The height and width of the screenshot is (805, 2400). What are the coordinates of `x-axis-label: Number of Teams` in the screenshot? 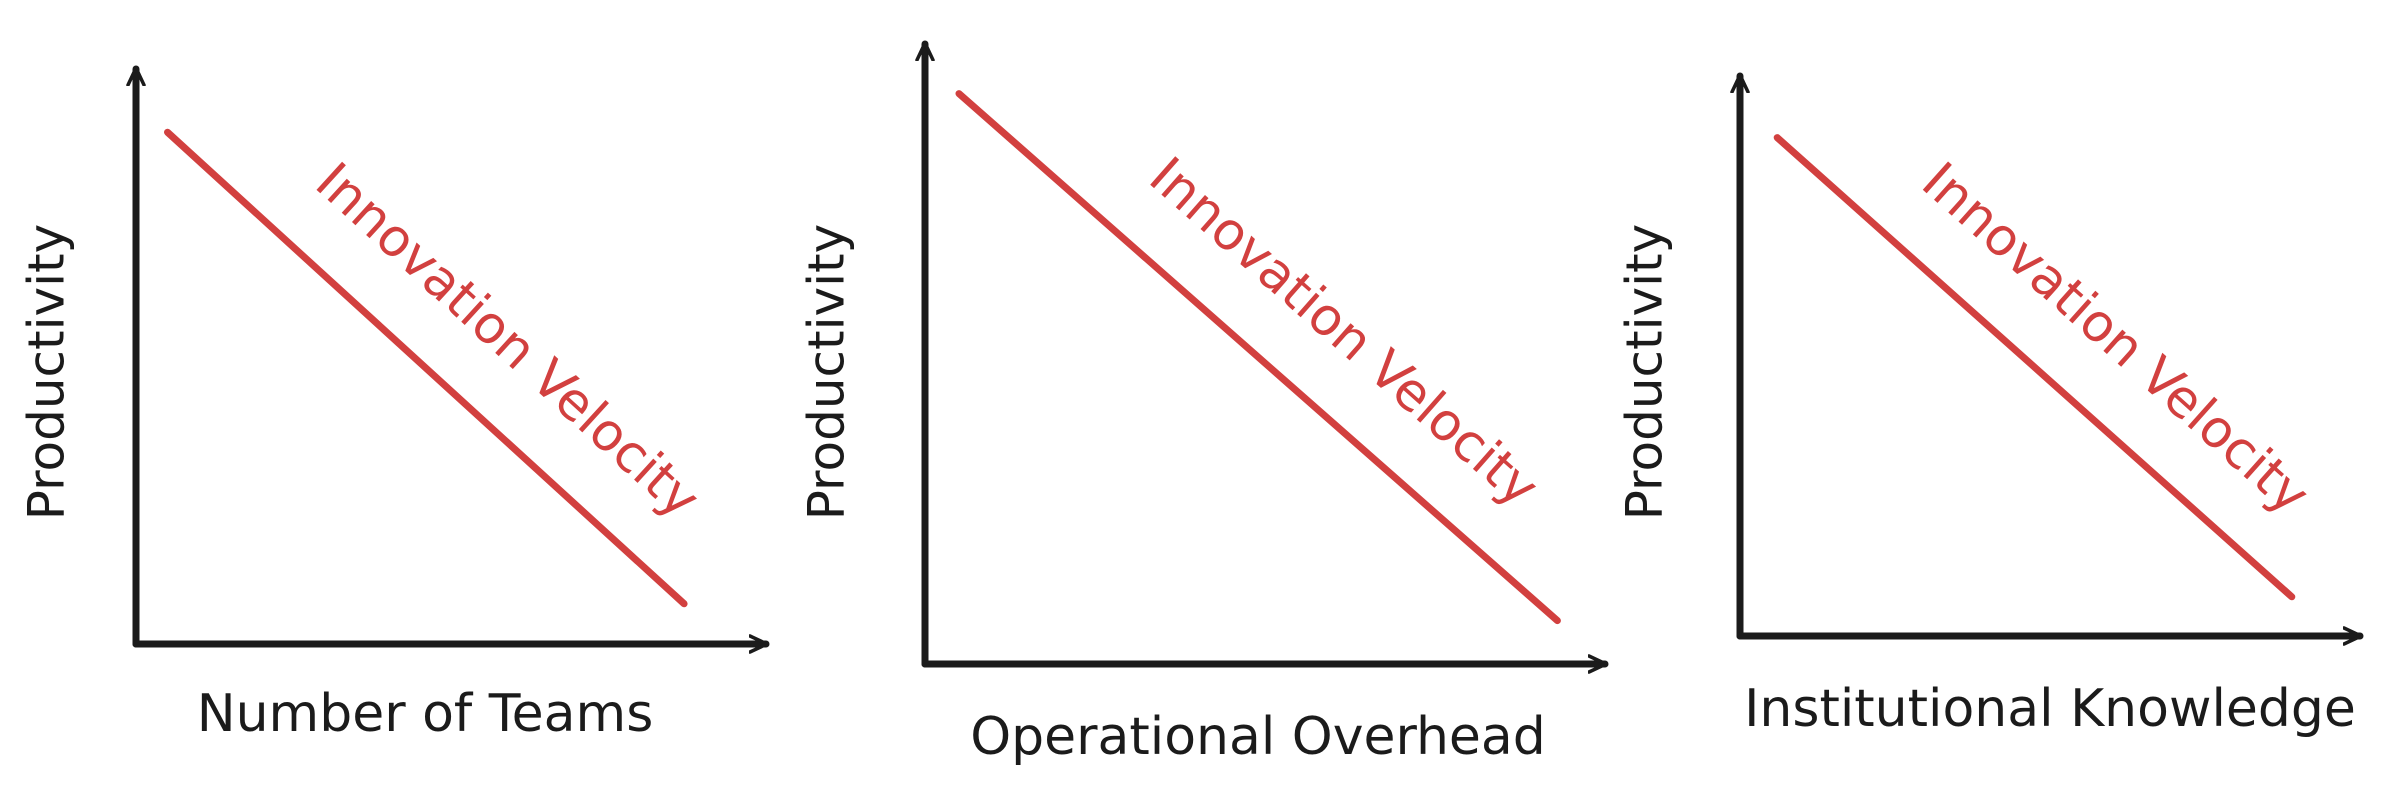 It's located at (425, 714).